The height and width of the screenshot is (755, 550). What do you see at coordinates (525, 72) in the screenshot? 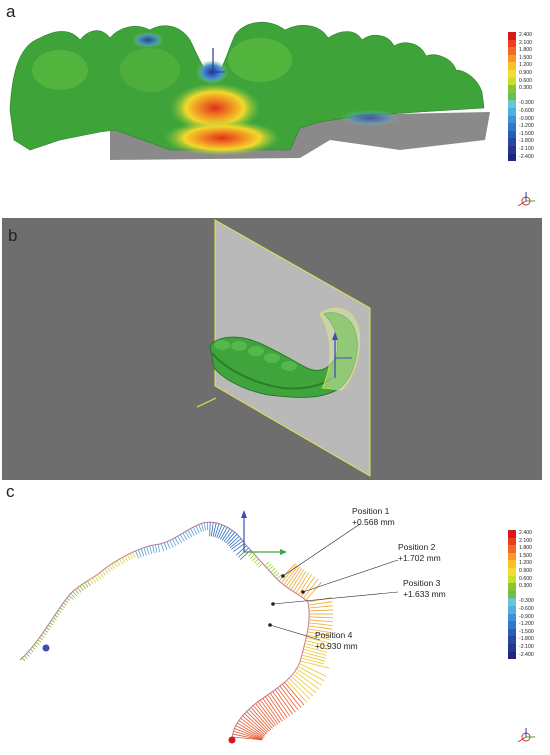
I see `colorbar-tick-label: 0.900` at bounding box center [525, 72].